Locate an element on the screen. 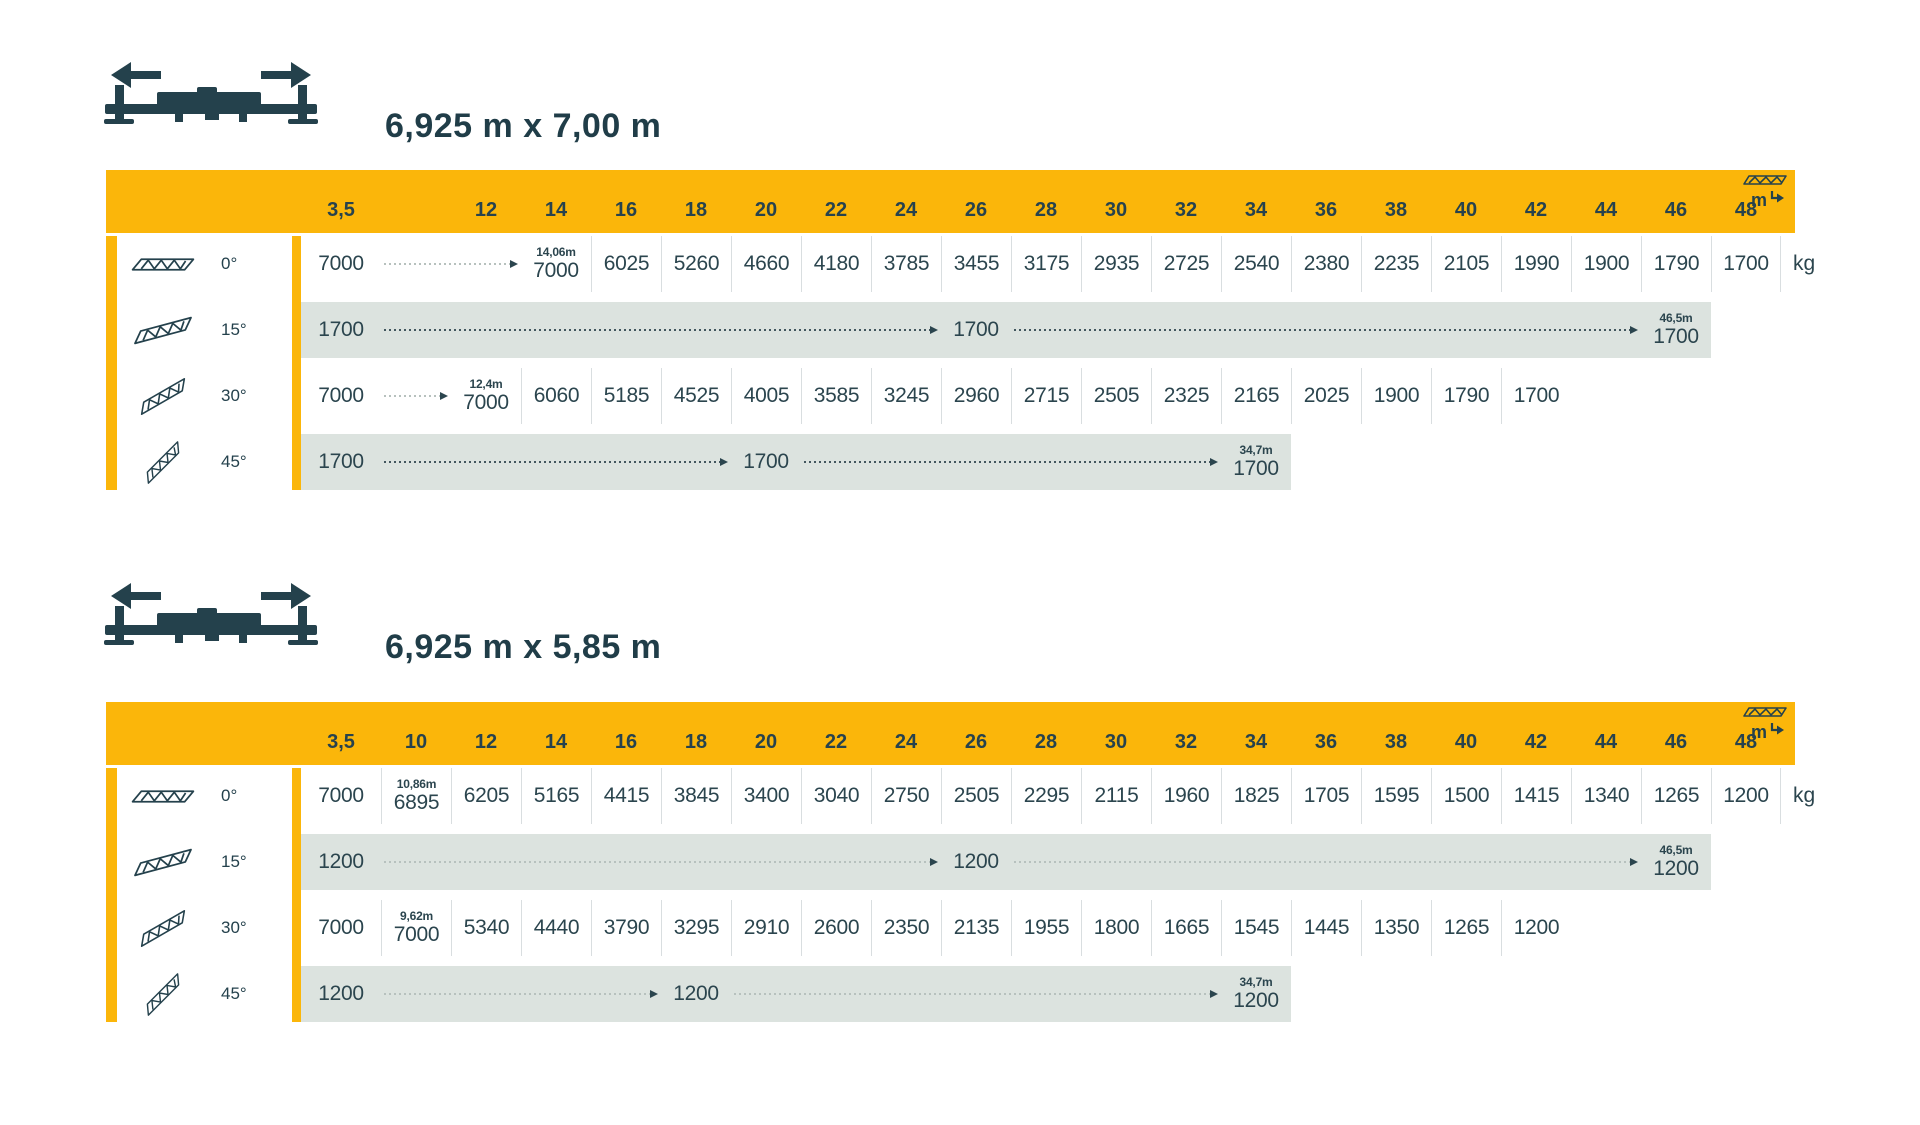  load-cell: 2350 is located at coordinates (906, 928).